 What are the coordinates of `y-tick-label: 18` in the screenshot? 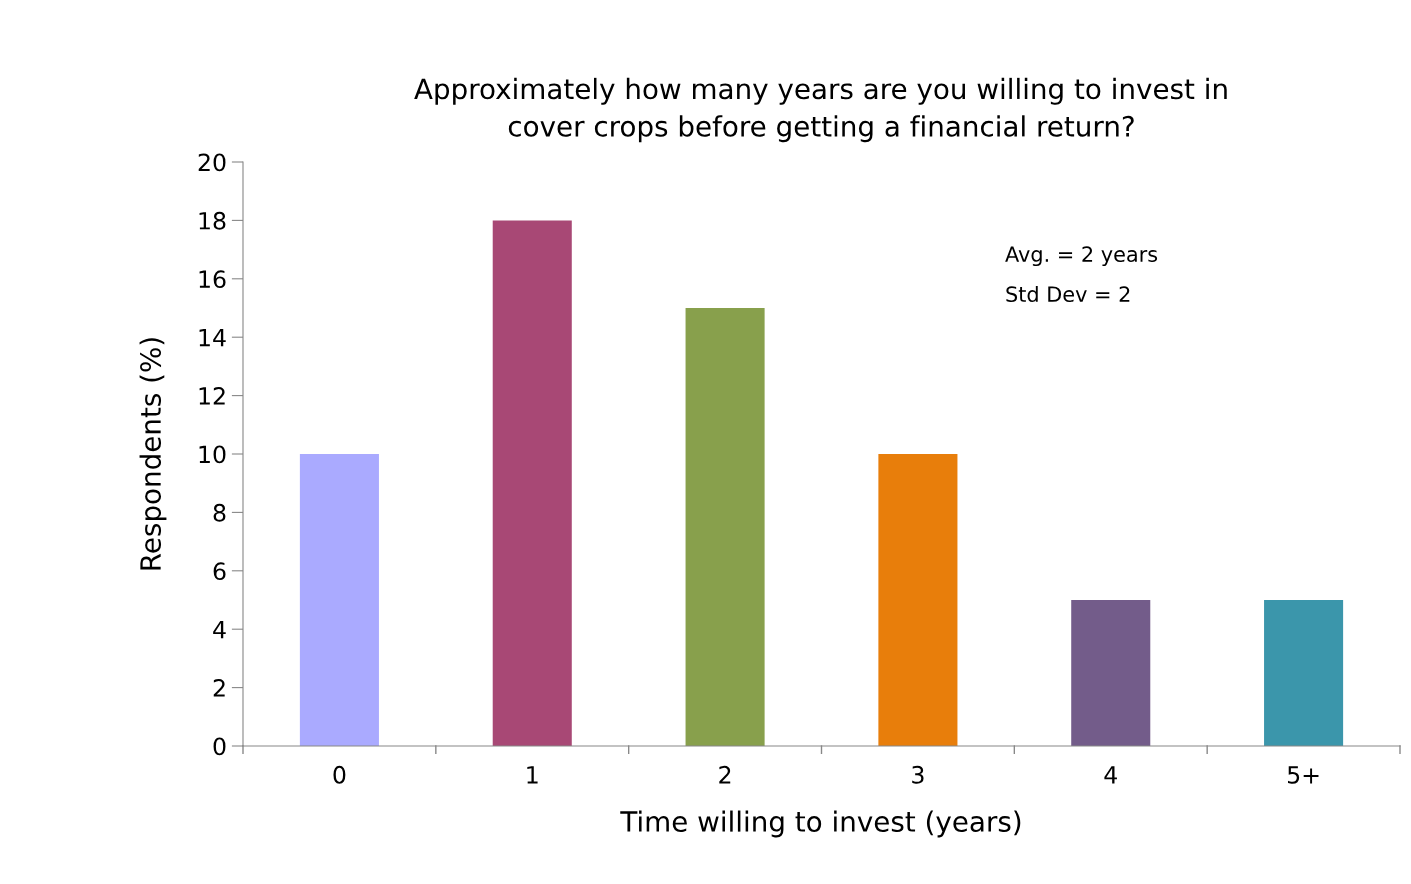 It's located at (212, 220).